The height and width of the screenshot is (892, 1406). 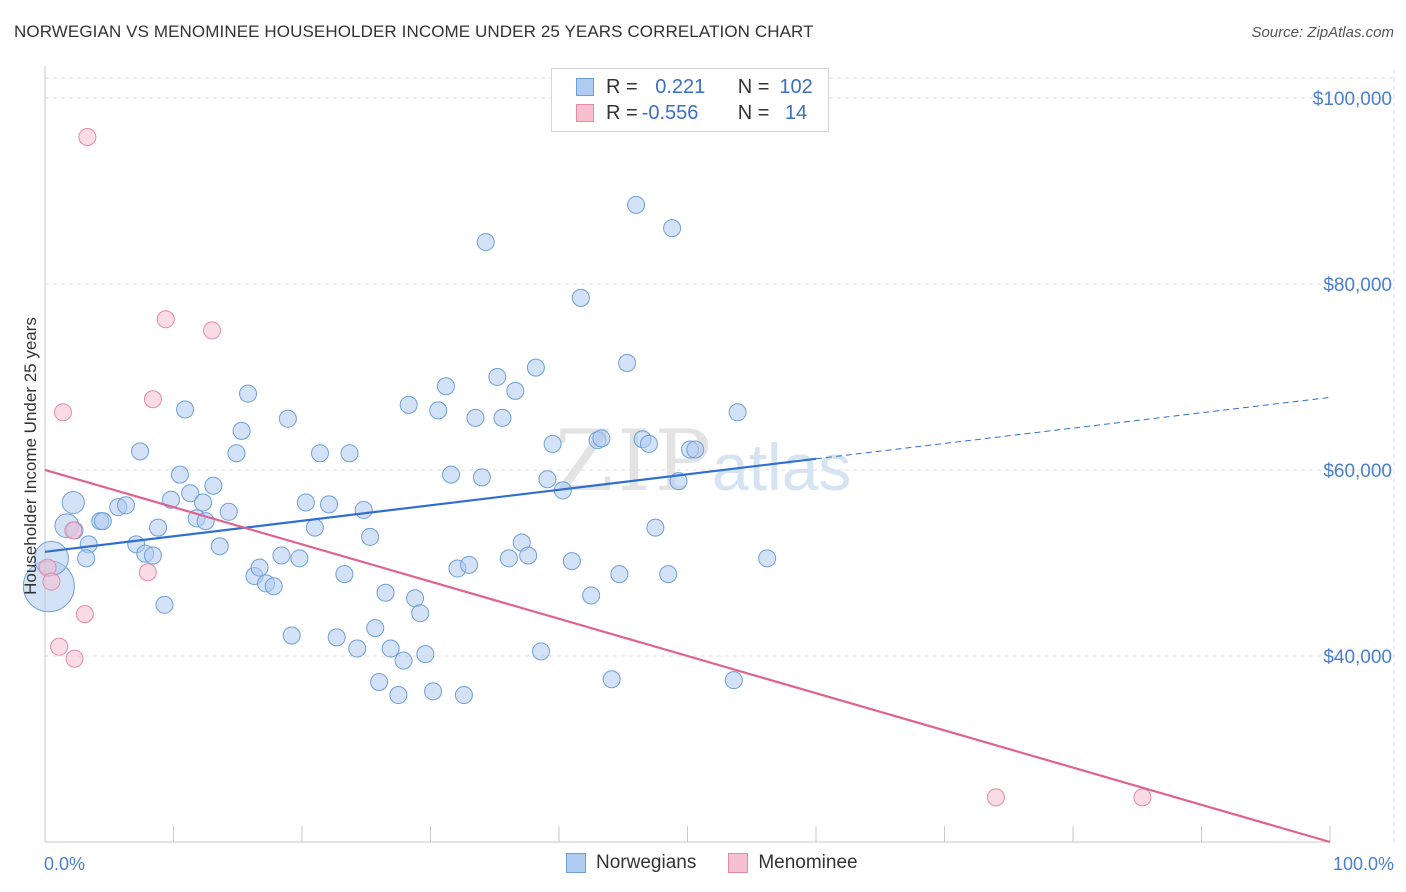 I want to click on series-swatch-pink, so click(x=738, y=863).